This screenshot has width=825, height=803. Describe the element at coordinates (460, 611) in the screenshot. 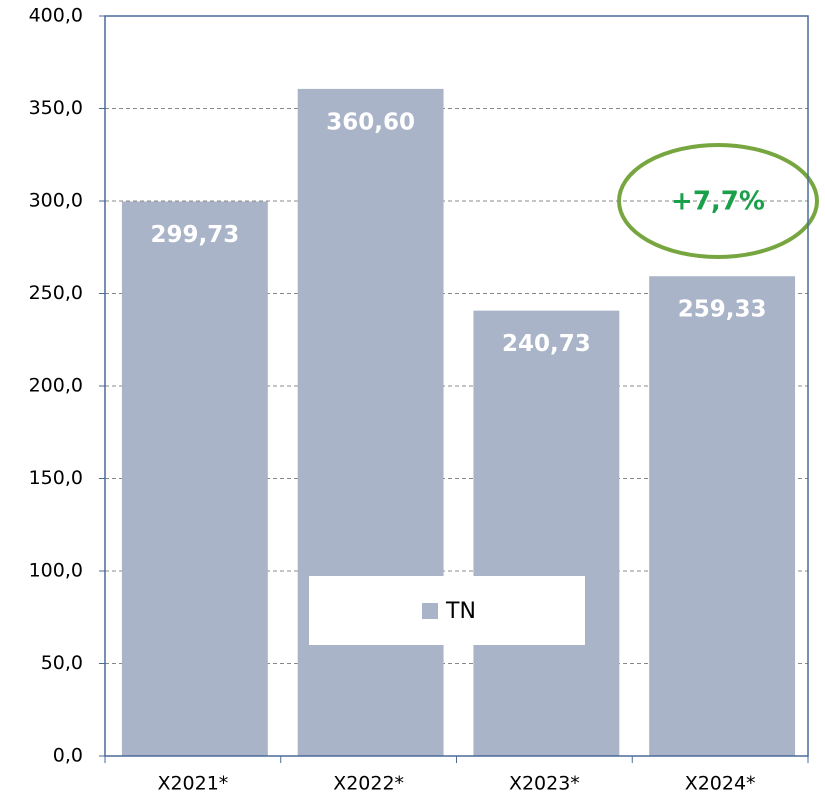

I see `legend-label: TN` at that location.